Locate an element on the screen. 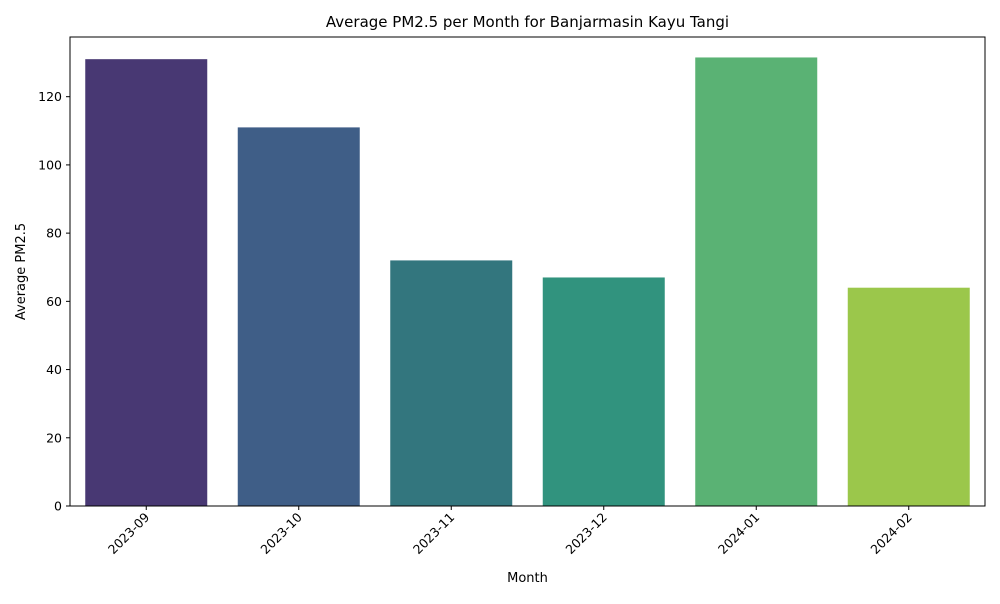 Image resolution: width=1000 pixels, height=604 pixels. x-tick-label: 2023-11 is located at coordinates (434, 534).